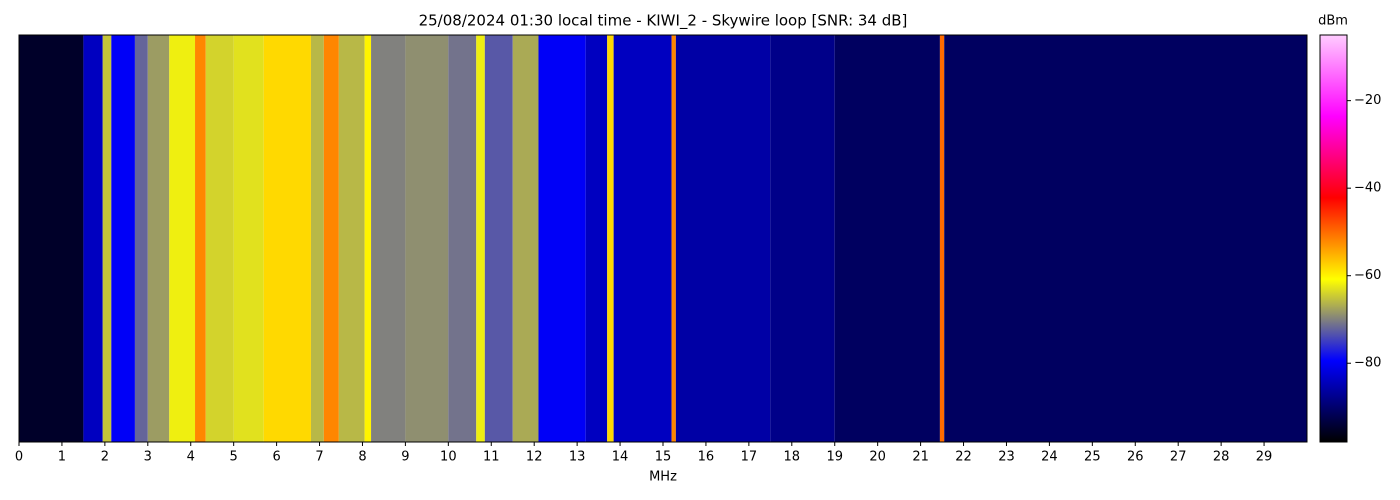  Describe the element at coordinates (405, 457) in the screenshot. I see `x-tick-label: 9` at that location.